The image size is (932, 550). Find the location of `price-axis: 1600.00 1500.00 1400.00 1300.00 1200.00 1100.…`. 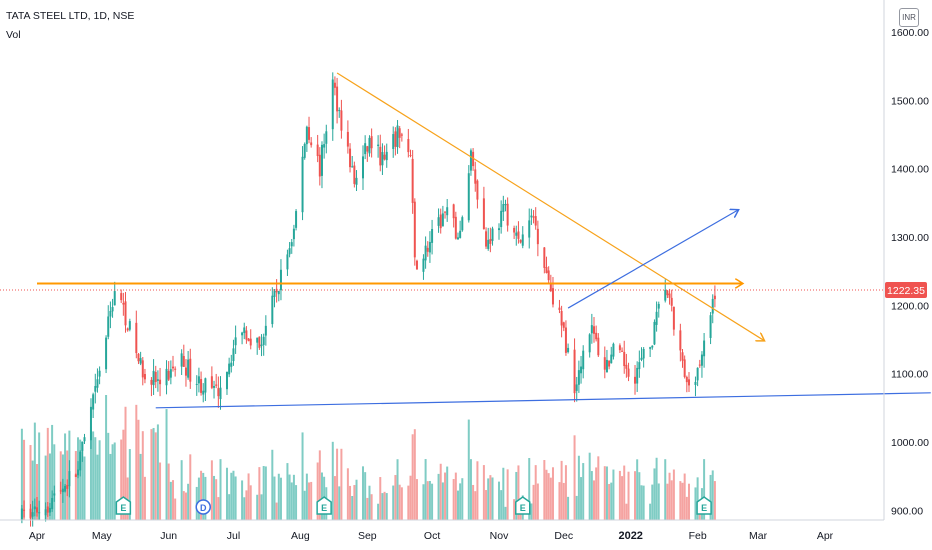

price-axis: 1600.00 1500.00 1400.00 1300.00 1200.00 1100.… is located at coordinates (910, 272).